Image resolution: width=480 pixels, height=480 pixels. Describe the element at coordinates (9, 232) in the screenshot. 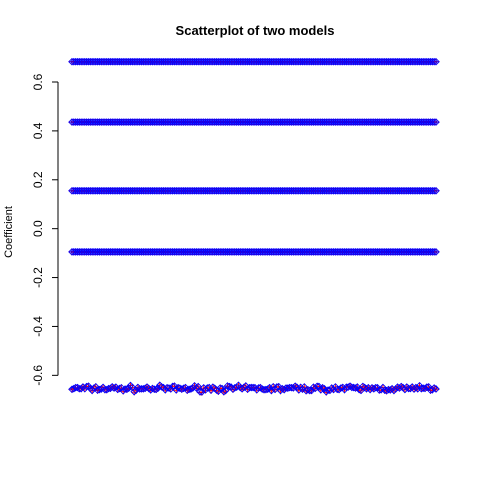

I see `y-axis-label: Coefficient` at that location.